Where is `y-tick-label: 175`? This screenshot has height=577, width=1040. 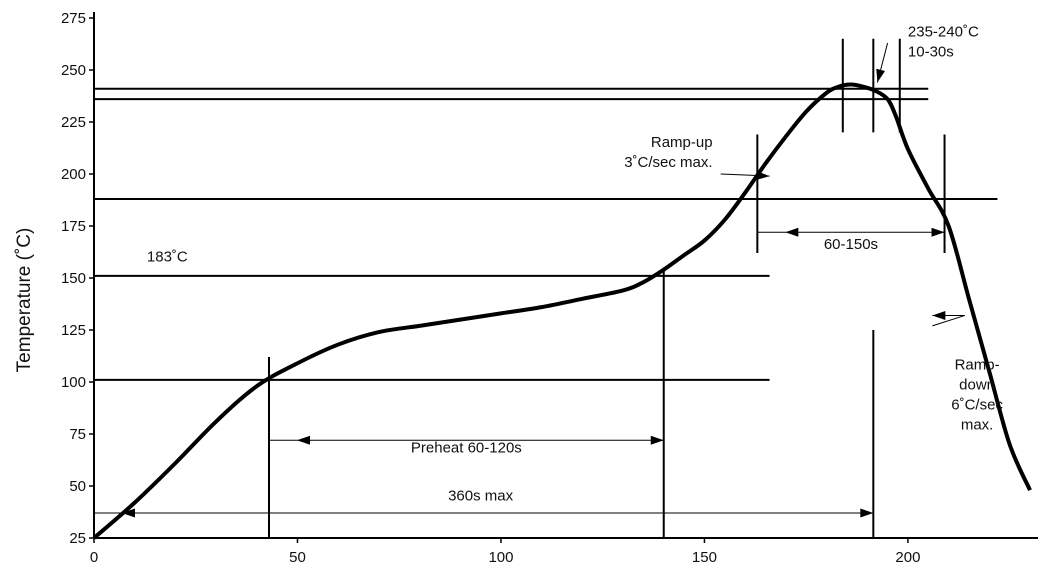
y-tick-label: 175 is located at coordinates (73, 226).